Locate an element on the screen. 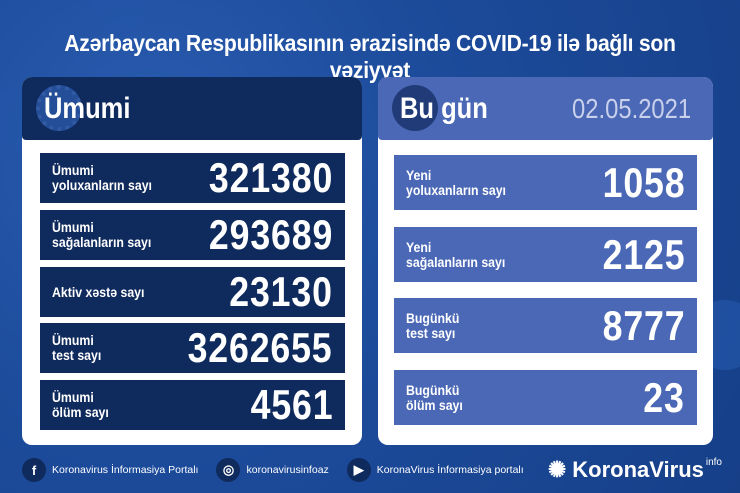 Image resolution: width=740 pixels, height=493 pixels. stat-label: Ümumi ölüm sayı is located at coordinates (80, 404).